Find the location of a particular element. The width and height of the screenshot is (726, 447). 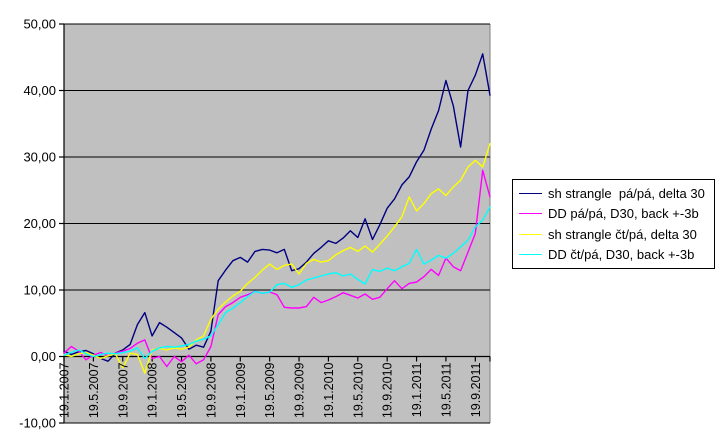

x-tick-label: 19.9.2007 is located at coordinates (123, 390).